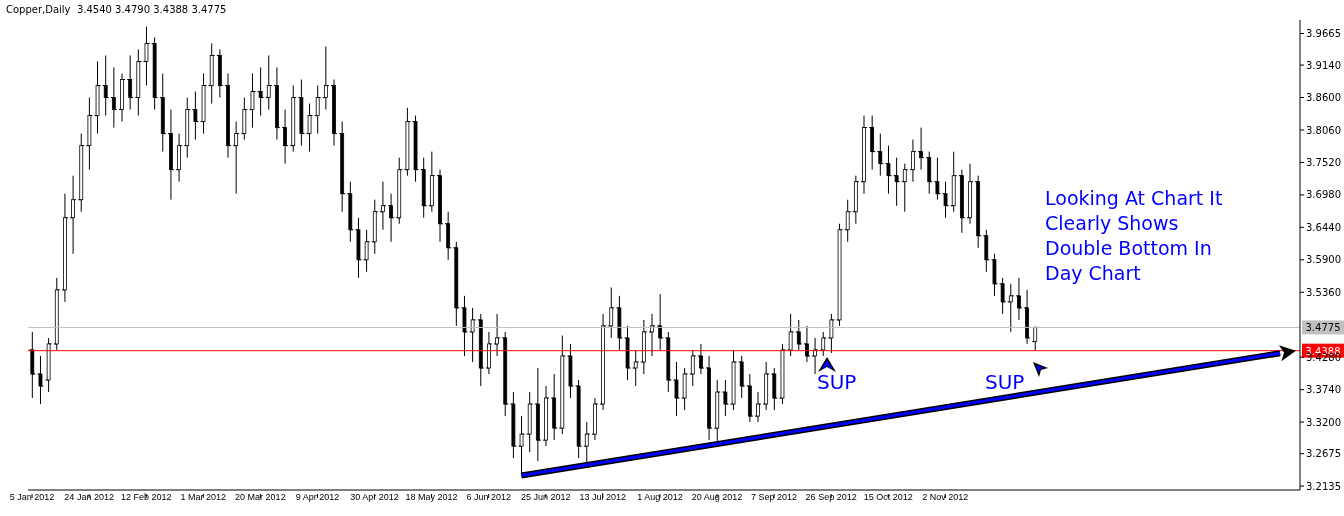 This screenshot has height=516, width=1344. I want to click on annotation: SUP, so click(837, 382).